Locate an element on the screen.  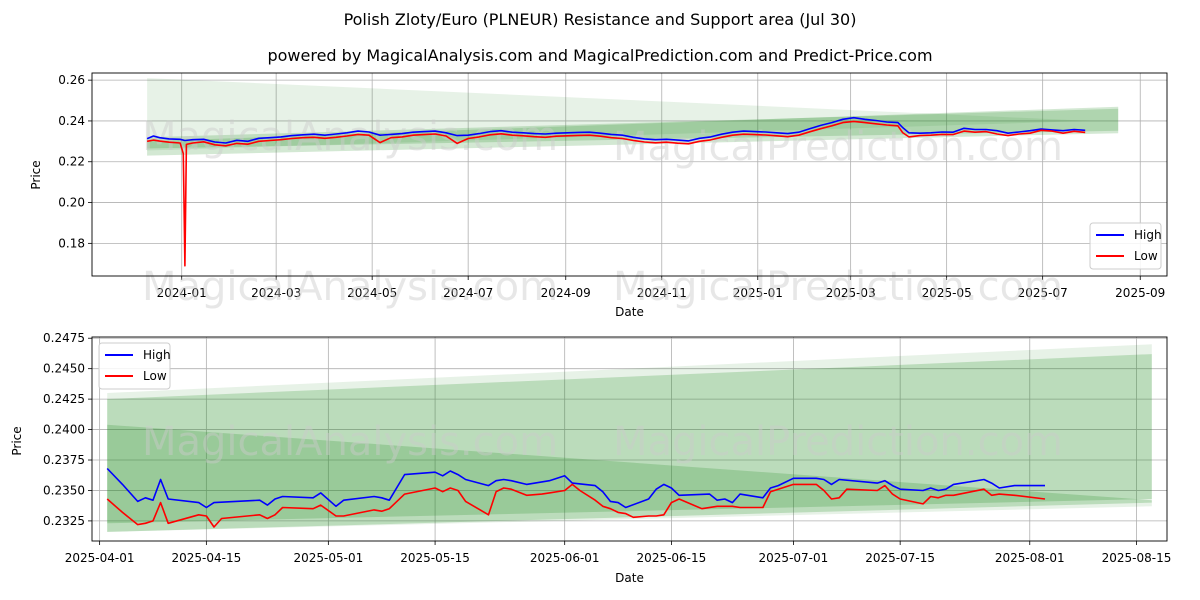
y-tick-label: 0.18 is located at coordinates (71, 243).